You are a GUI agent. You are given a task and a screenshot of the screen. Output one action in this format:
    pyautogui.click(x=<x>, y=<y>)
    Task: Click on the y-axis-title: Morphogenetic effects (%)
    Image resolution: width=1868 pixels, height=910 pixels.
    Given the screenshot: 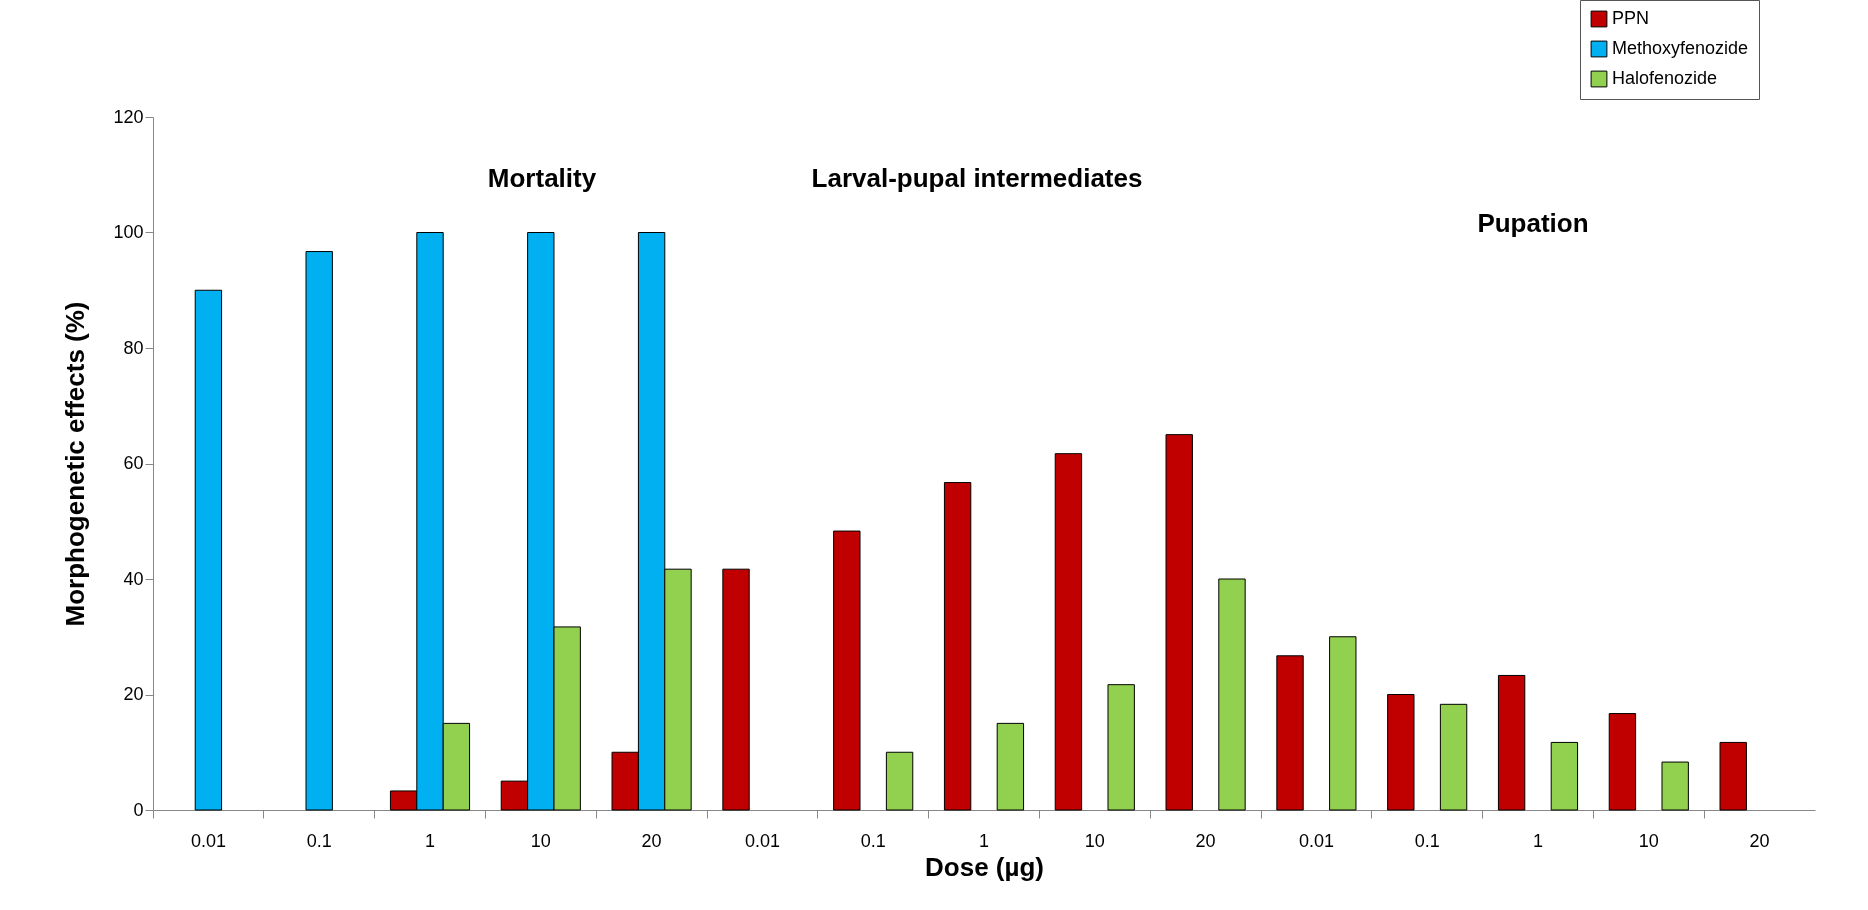 What is the action you would take?
    pyautogui.click(x=75, y=464)
    